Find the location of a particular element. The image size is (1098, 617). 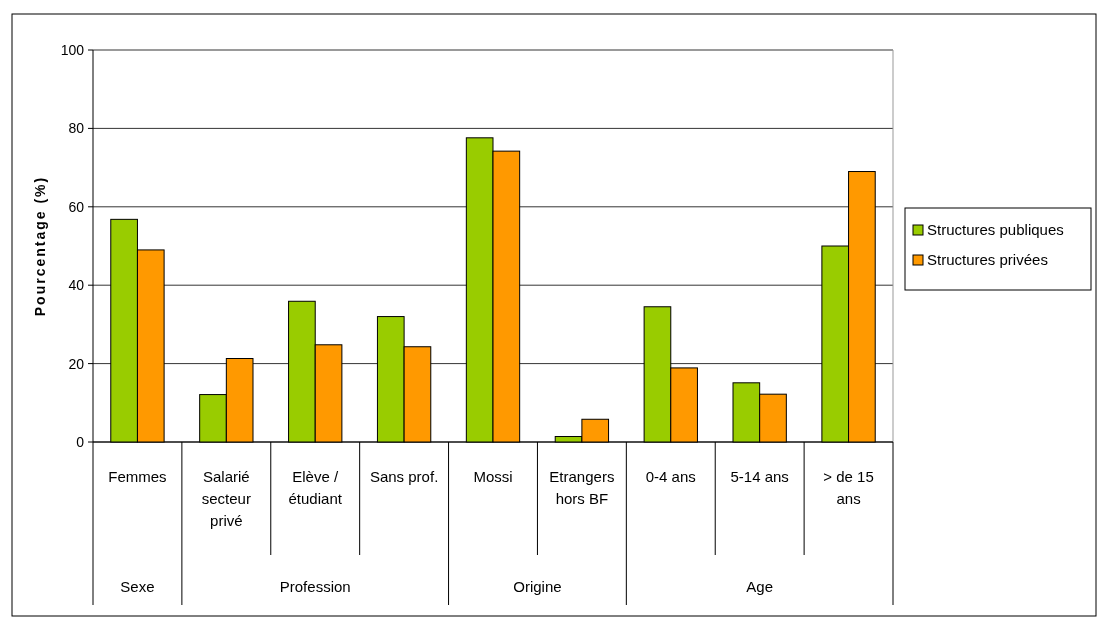

x-tick-label: Salarié secteur privé is located at coordinates (226, 498).